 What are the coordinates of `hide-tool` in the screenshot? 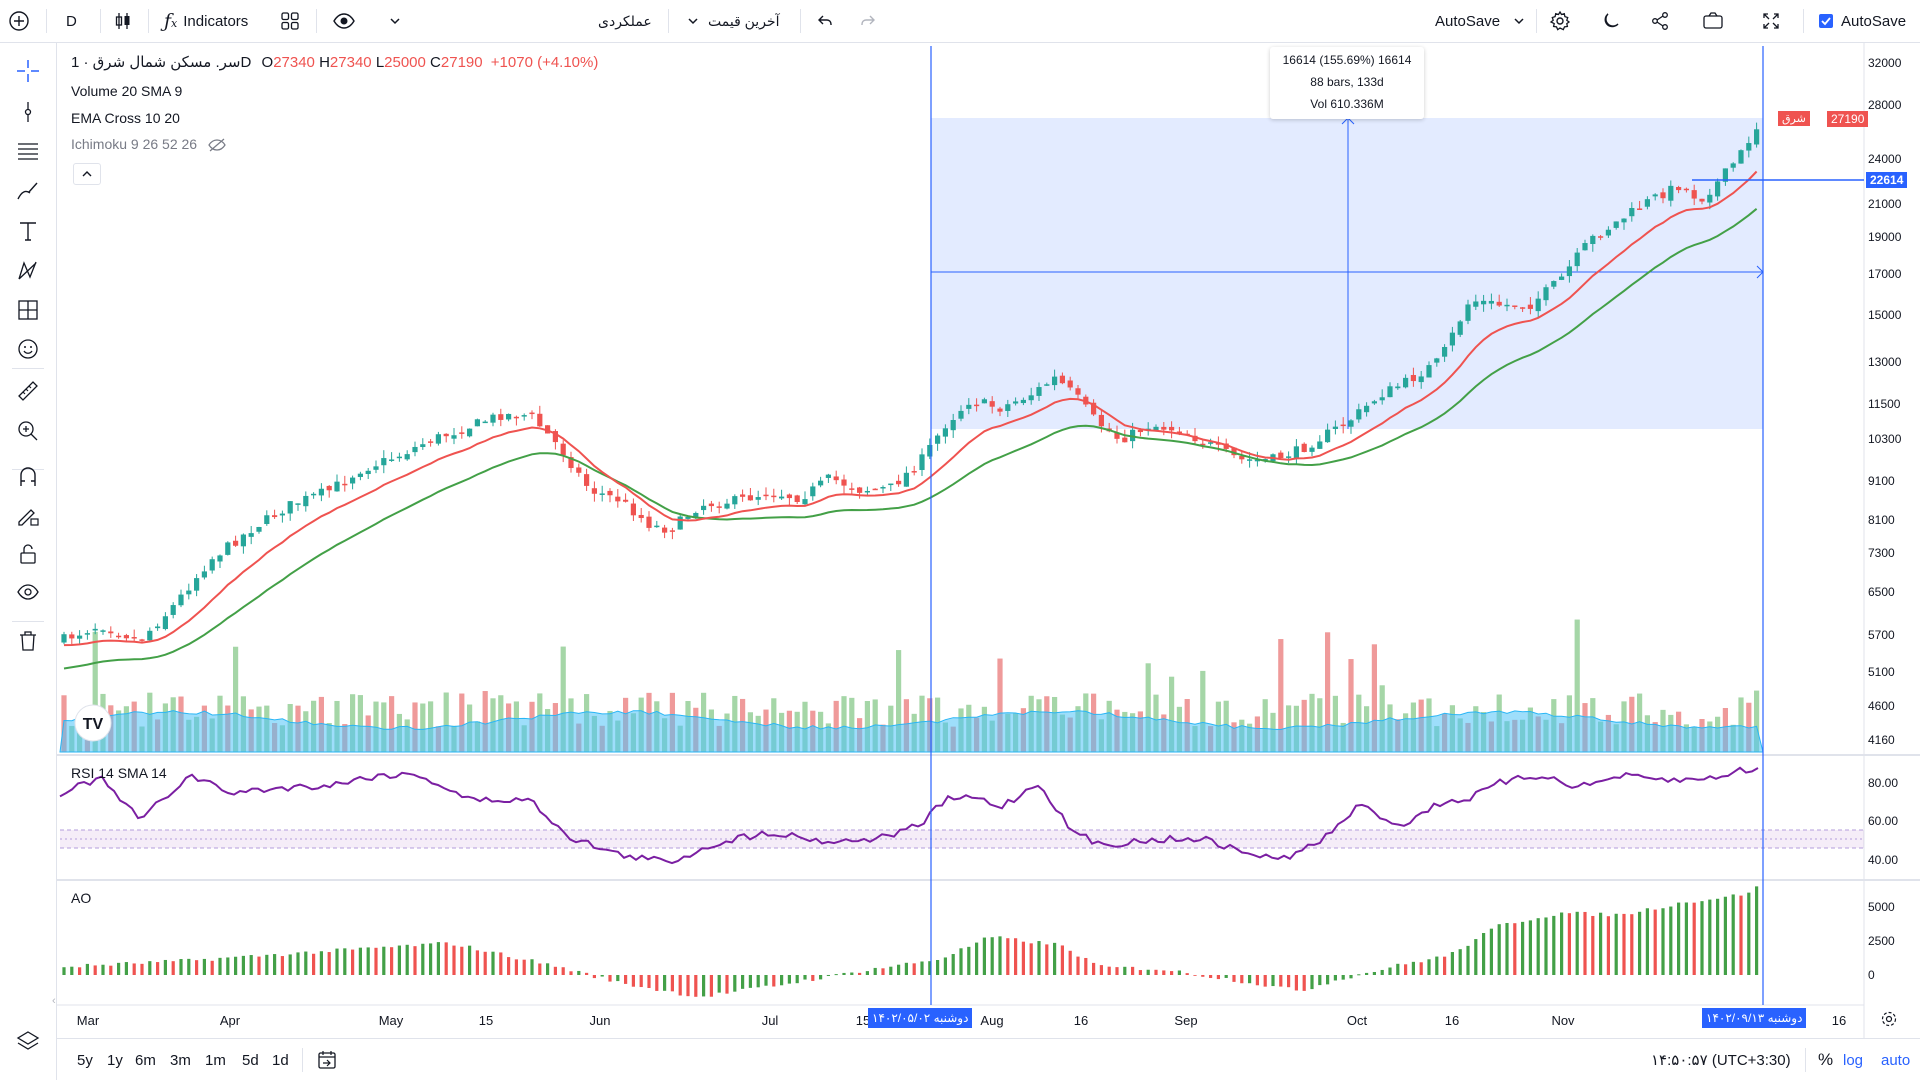 It's located at (28, 592).